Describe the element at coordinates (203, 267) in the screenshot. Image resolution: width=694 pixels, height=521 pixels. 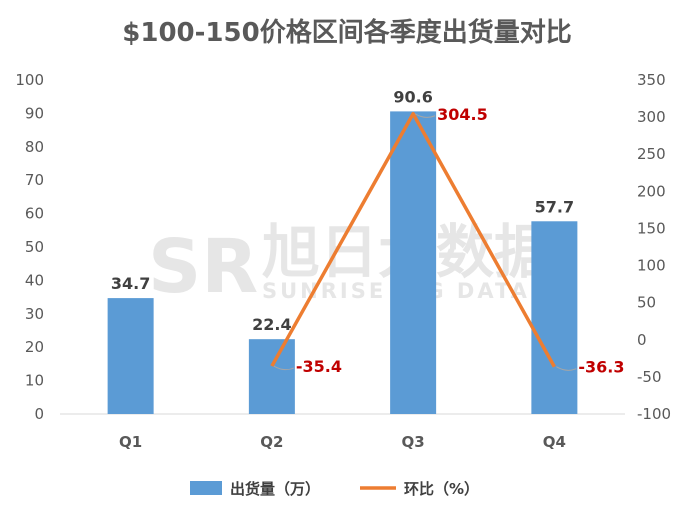
I see `watermark-logo: SR` at that location.